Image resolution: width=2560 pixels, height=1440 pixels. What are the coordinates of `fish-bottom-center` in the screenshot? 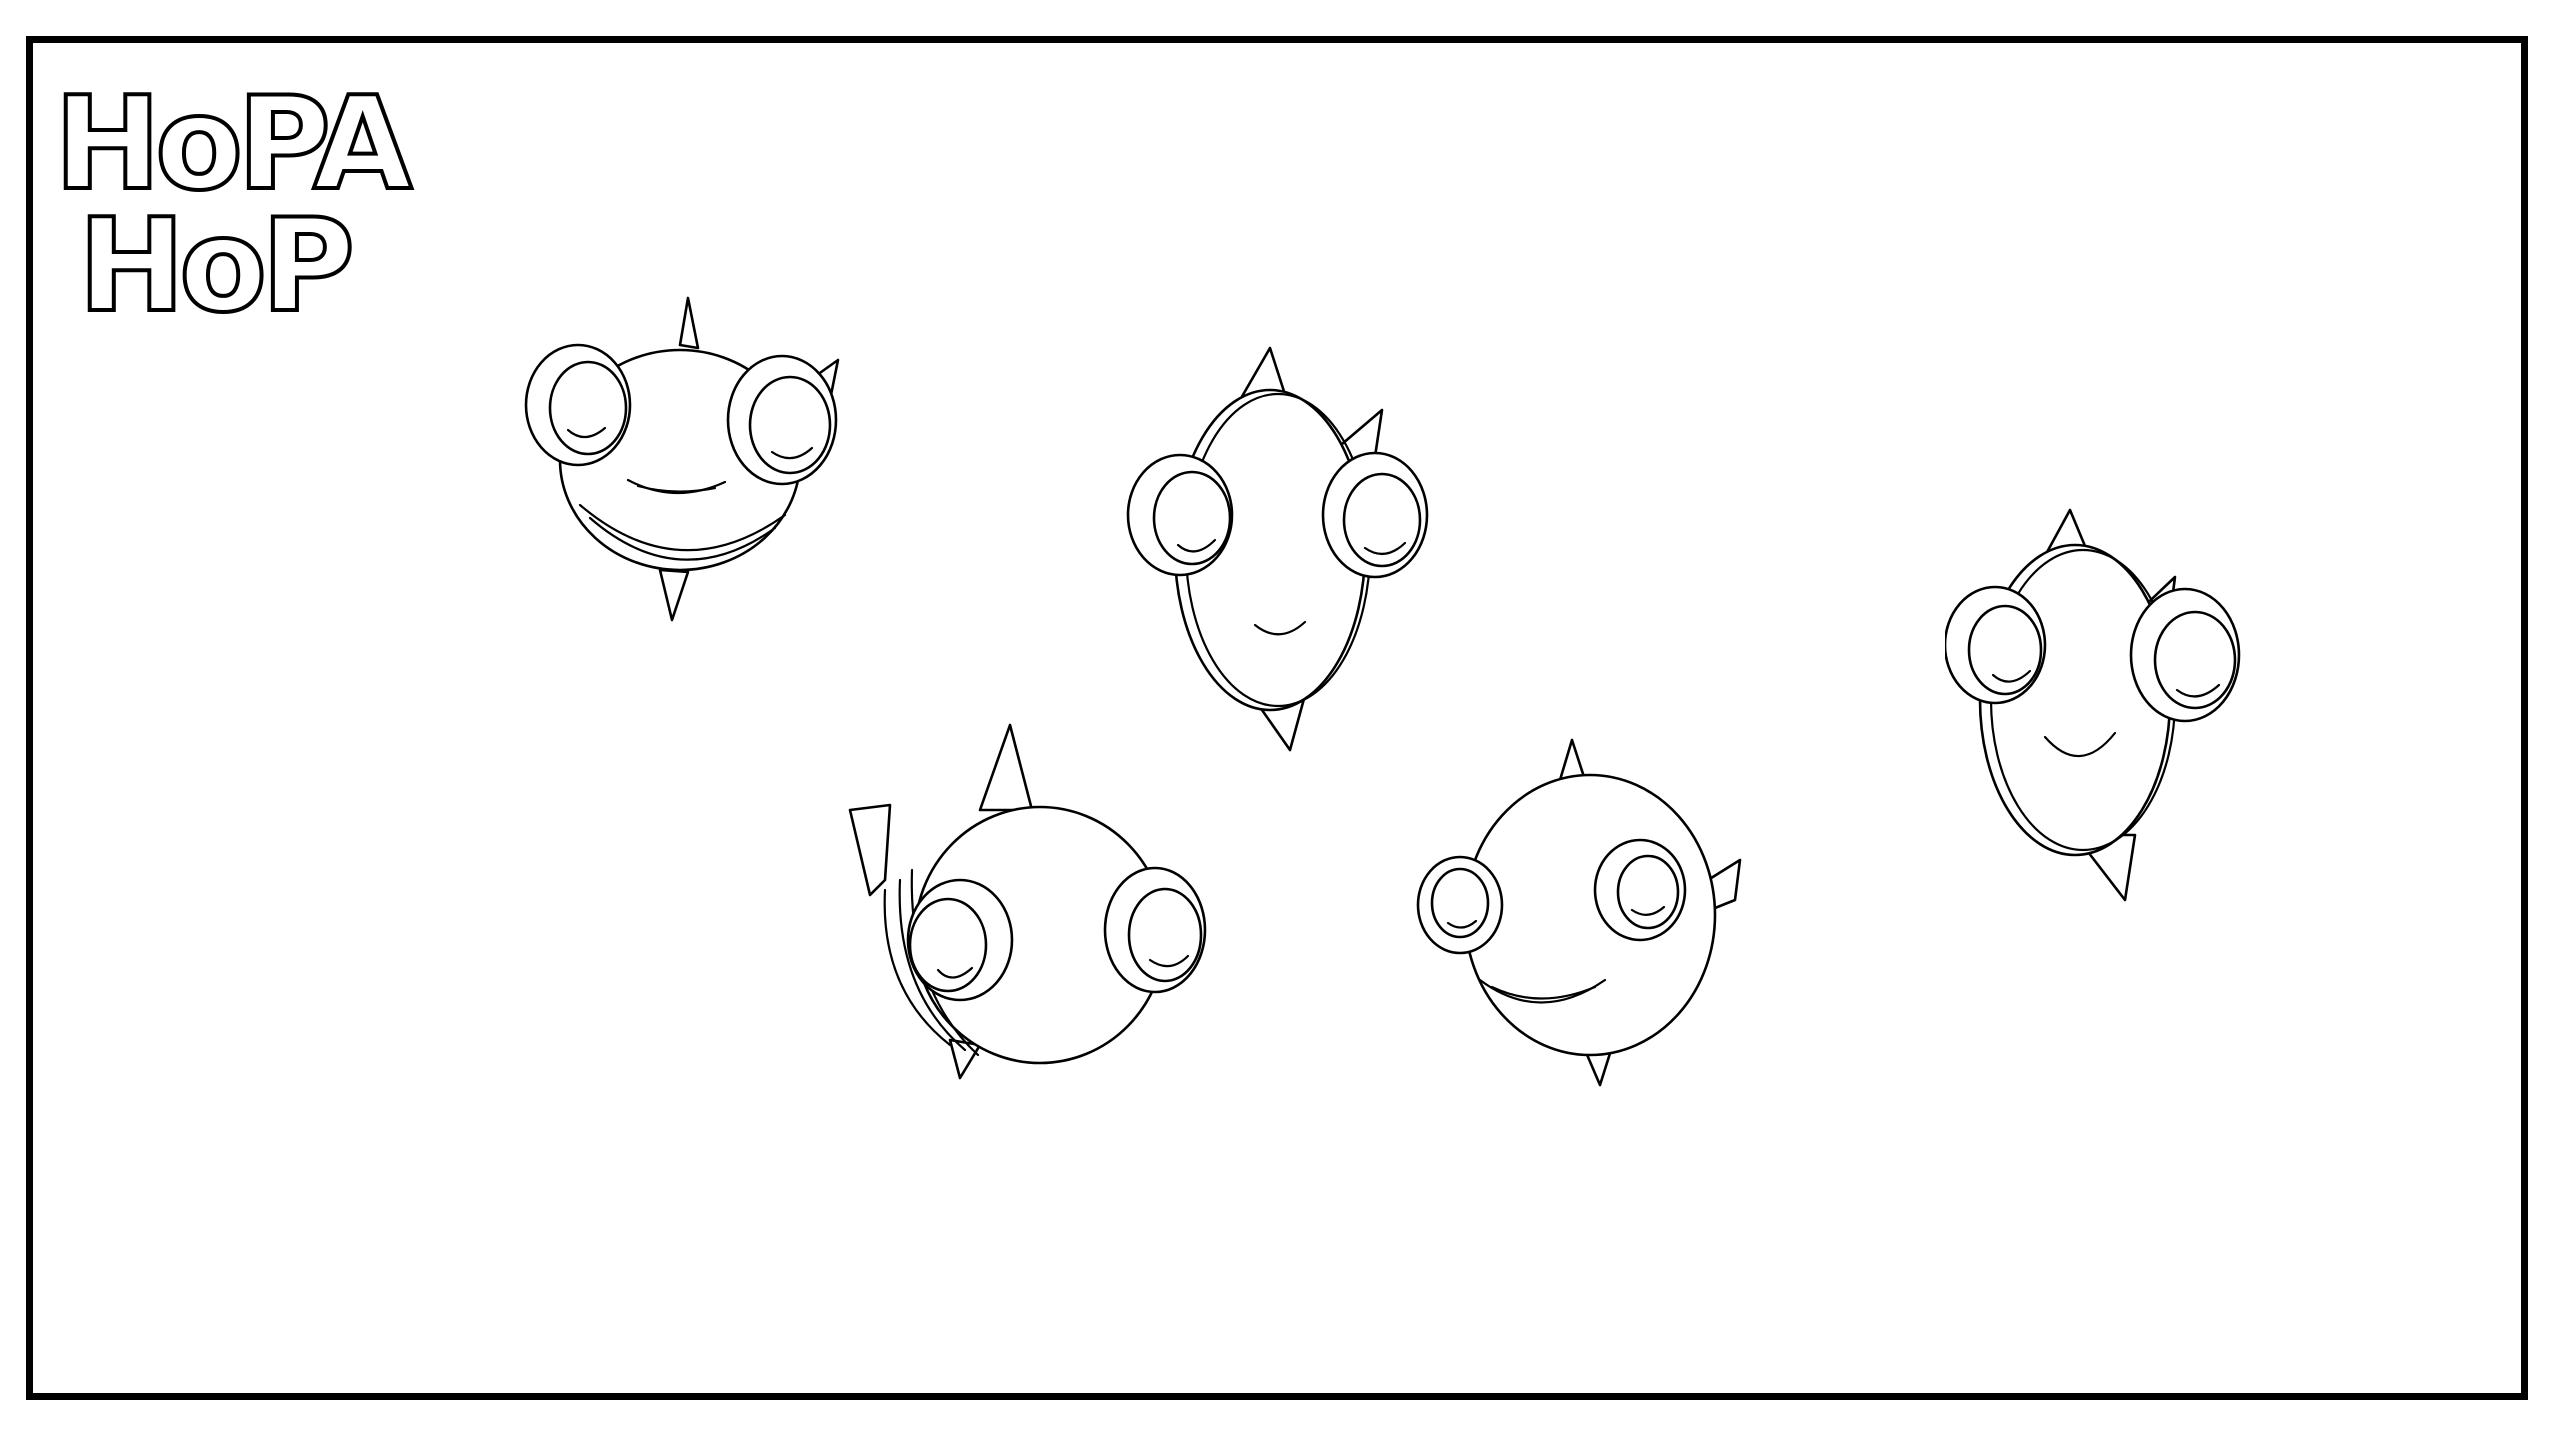 It's located at (1579, 912).